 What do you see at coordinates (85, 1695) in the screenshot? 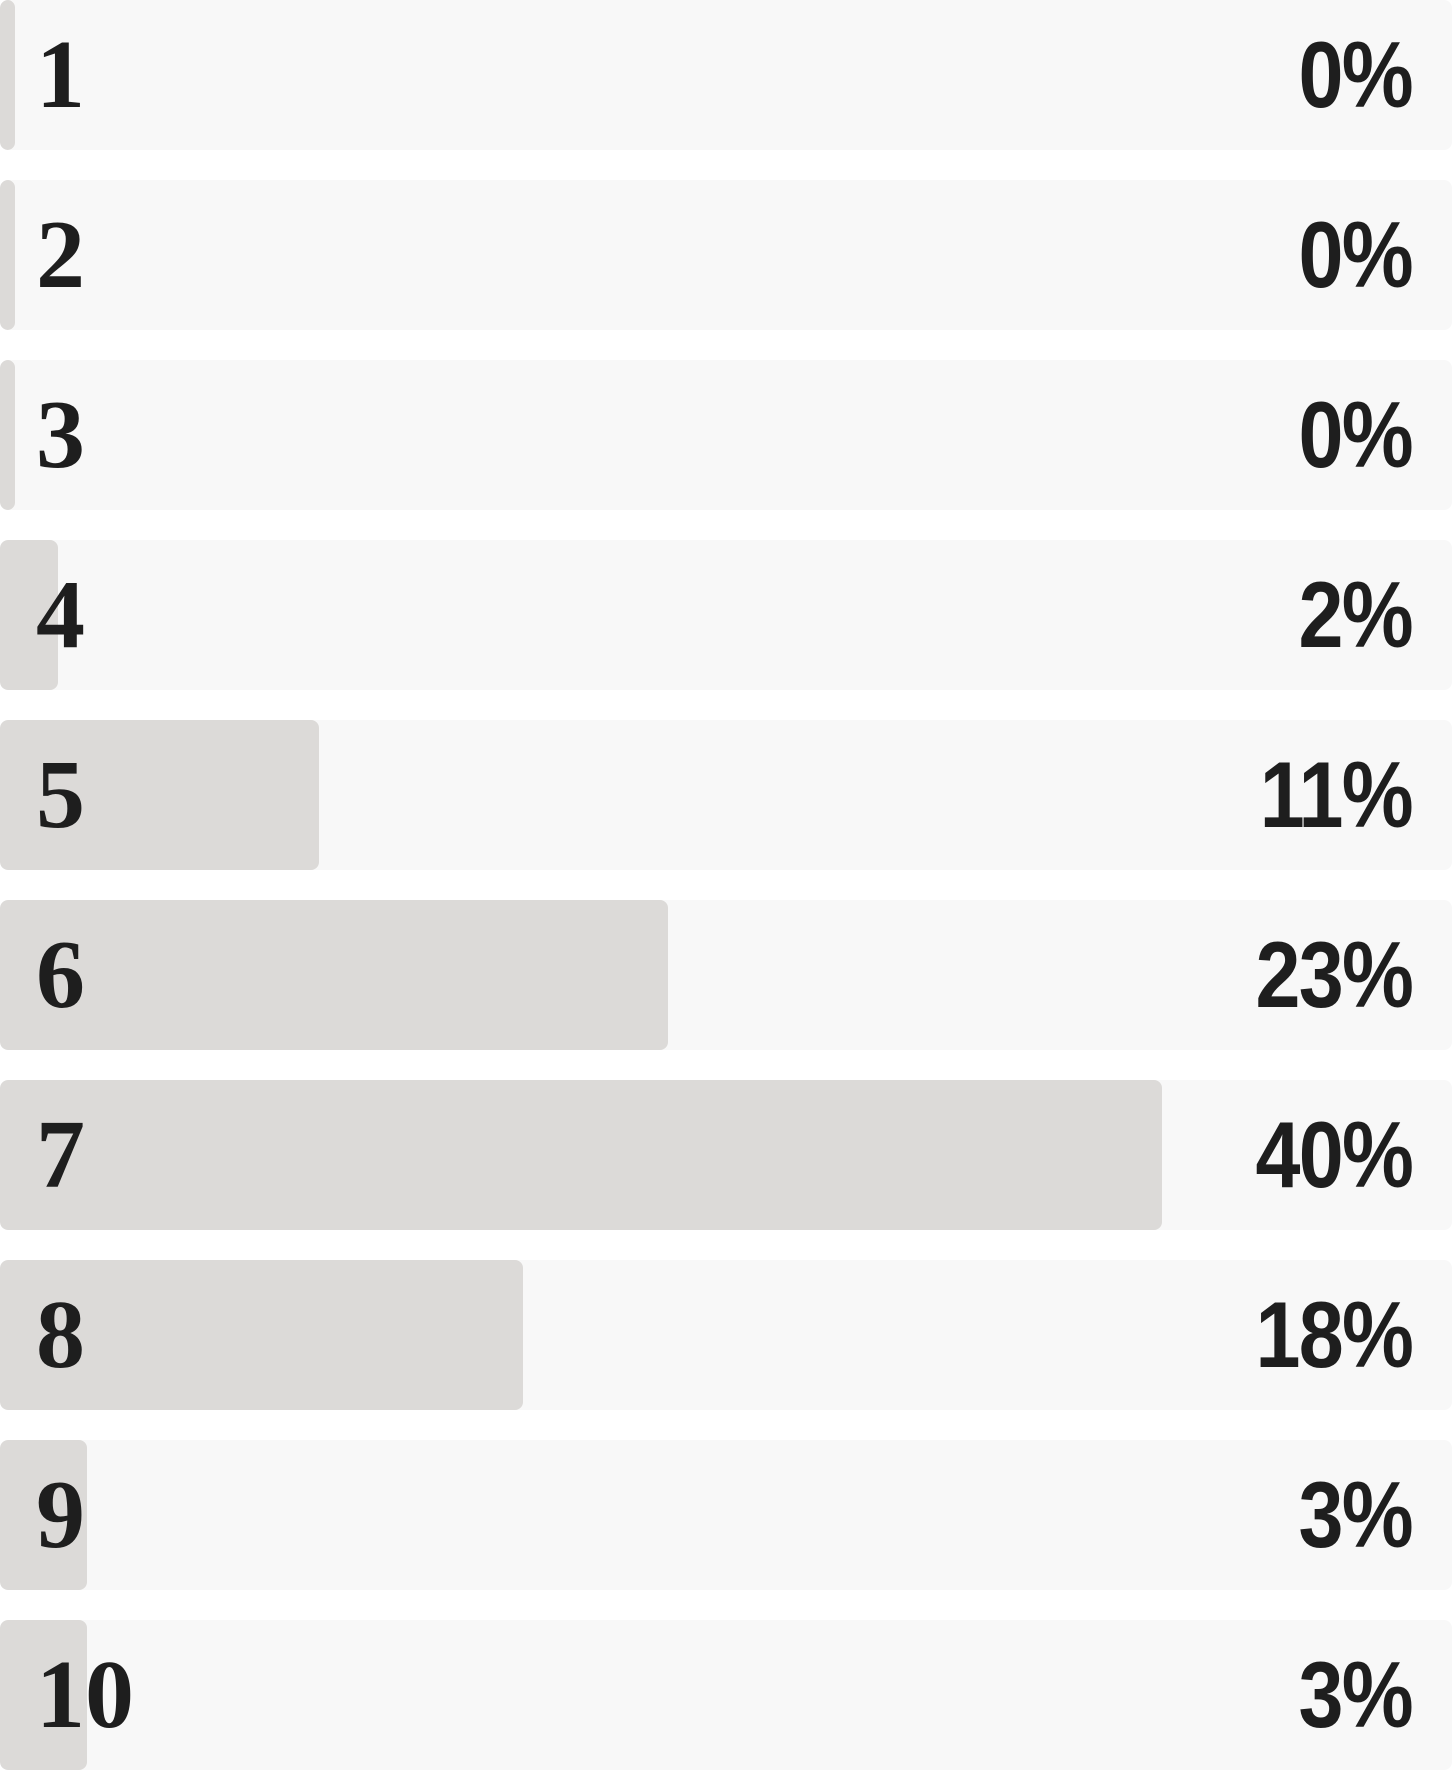
I see `category-label: 10` at bounding box center [85, 1695].